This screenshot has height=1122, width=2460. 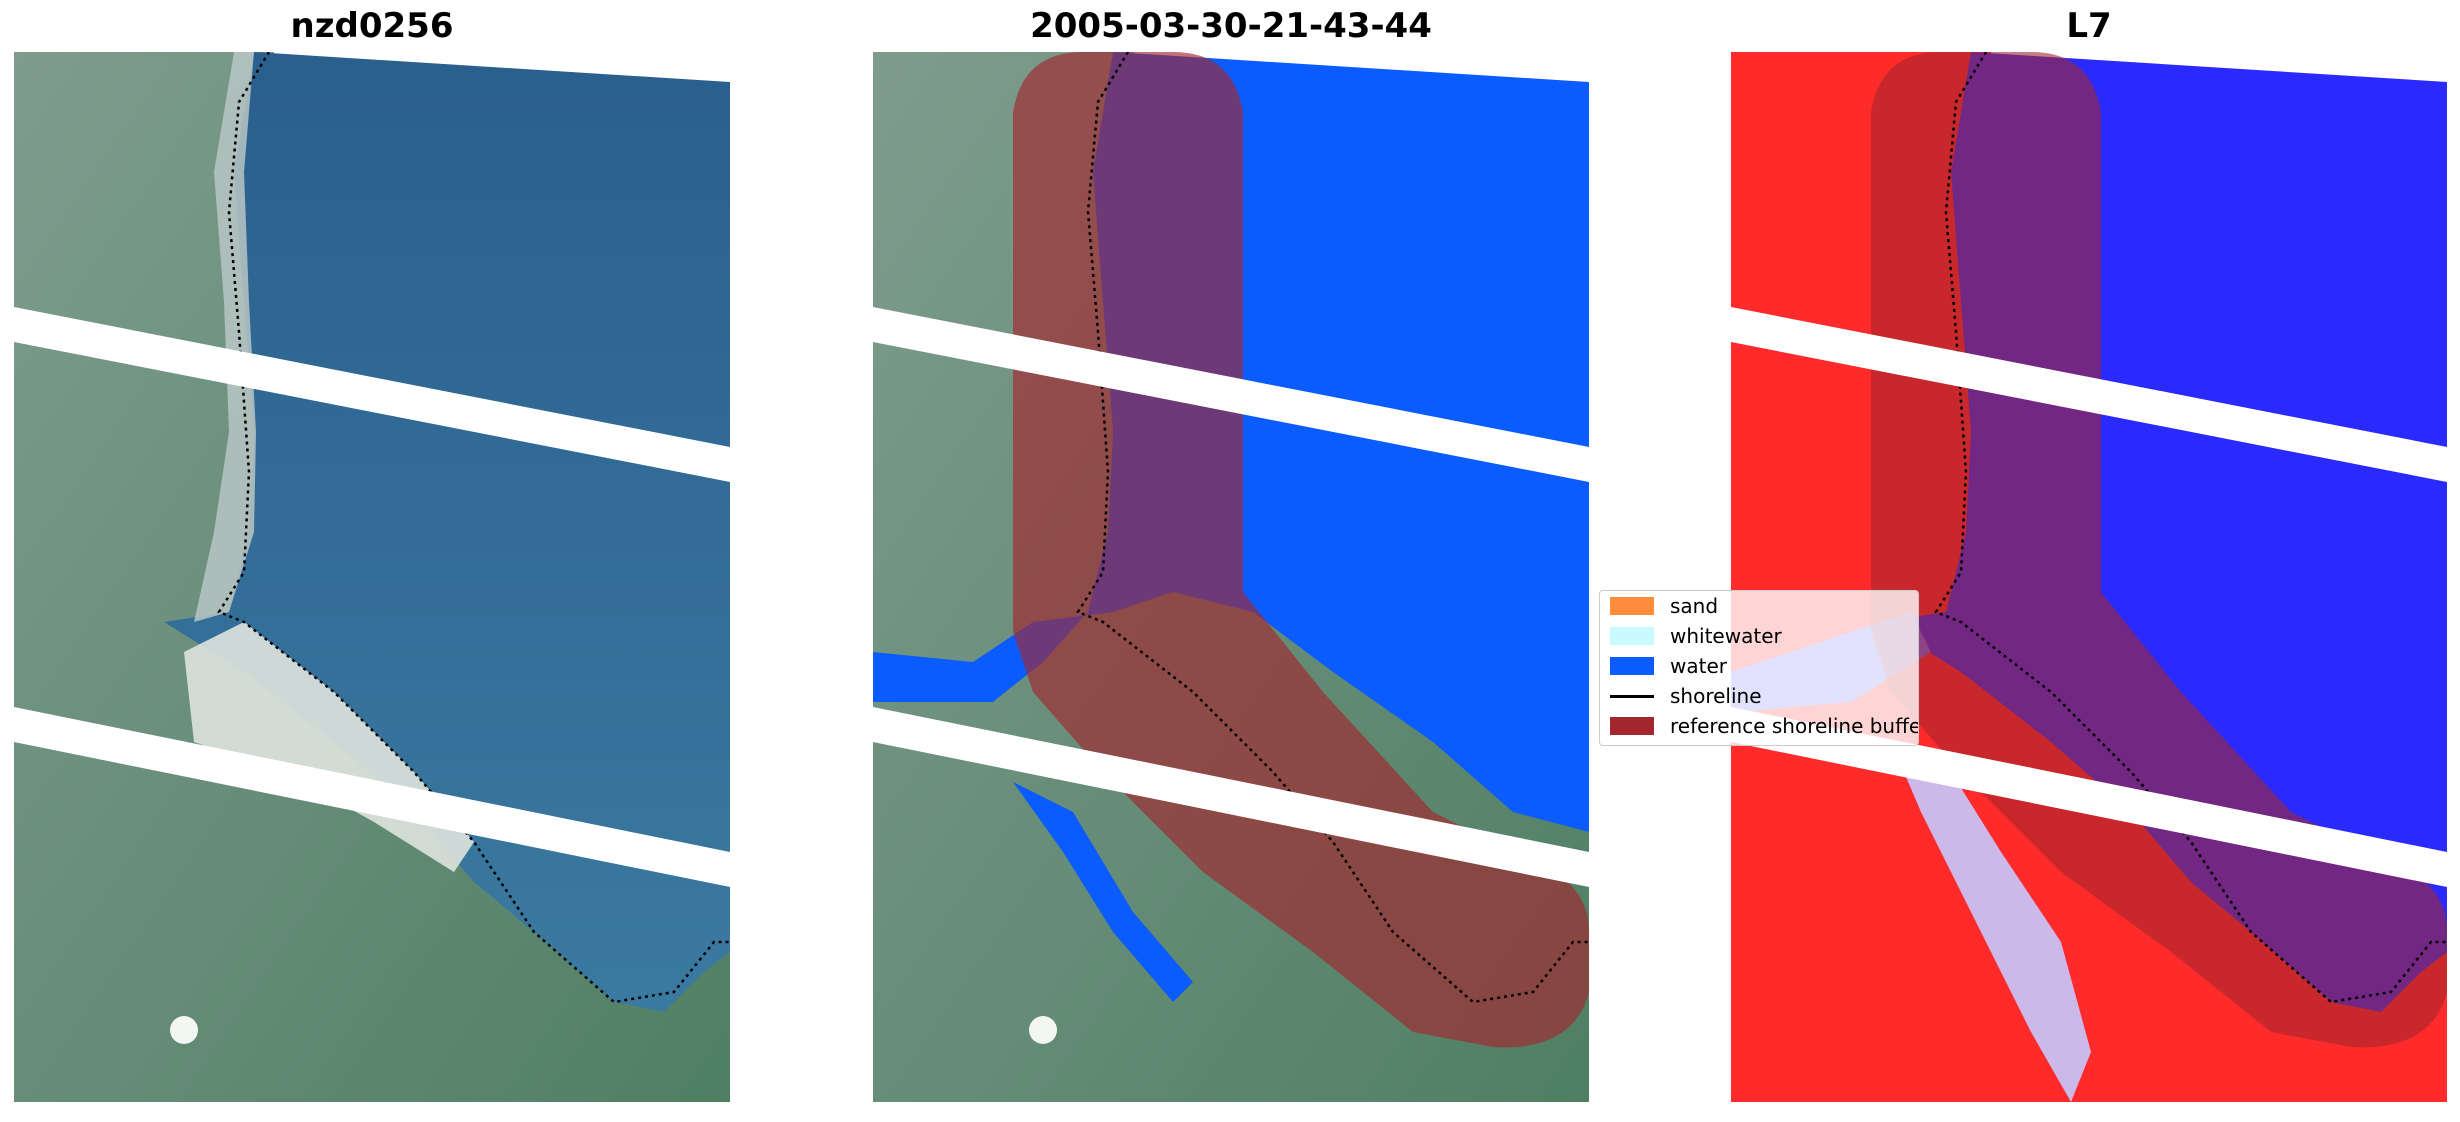 I want to click on buffer-swatch, so click(x=1632, y=726).